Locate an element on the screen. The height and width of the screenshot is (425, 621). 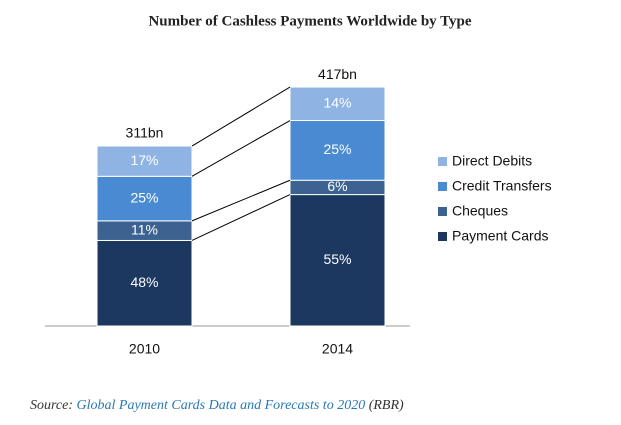
x-tick-label: 2010 is located at coordinates (144, 349).